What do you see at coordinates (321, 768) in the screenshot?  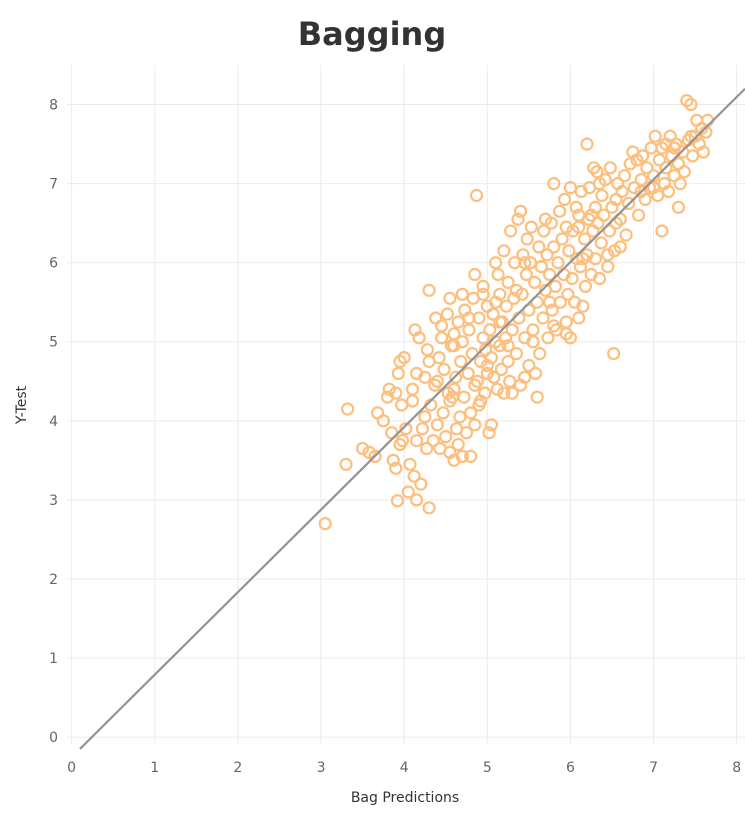 I see `x-tick-label: 3` at bounding box center [321, 768].